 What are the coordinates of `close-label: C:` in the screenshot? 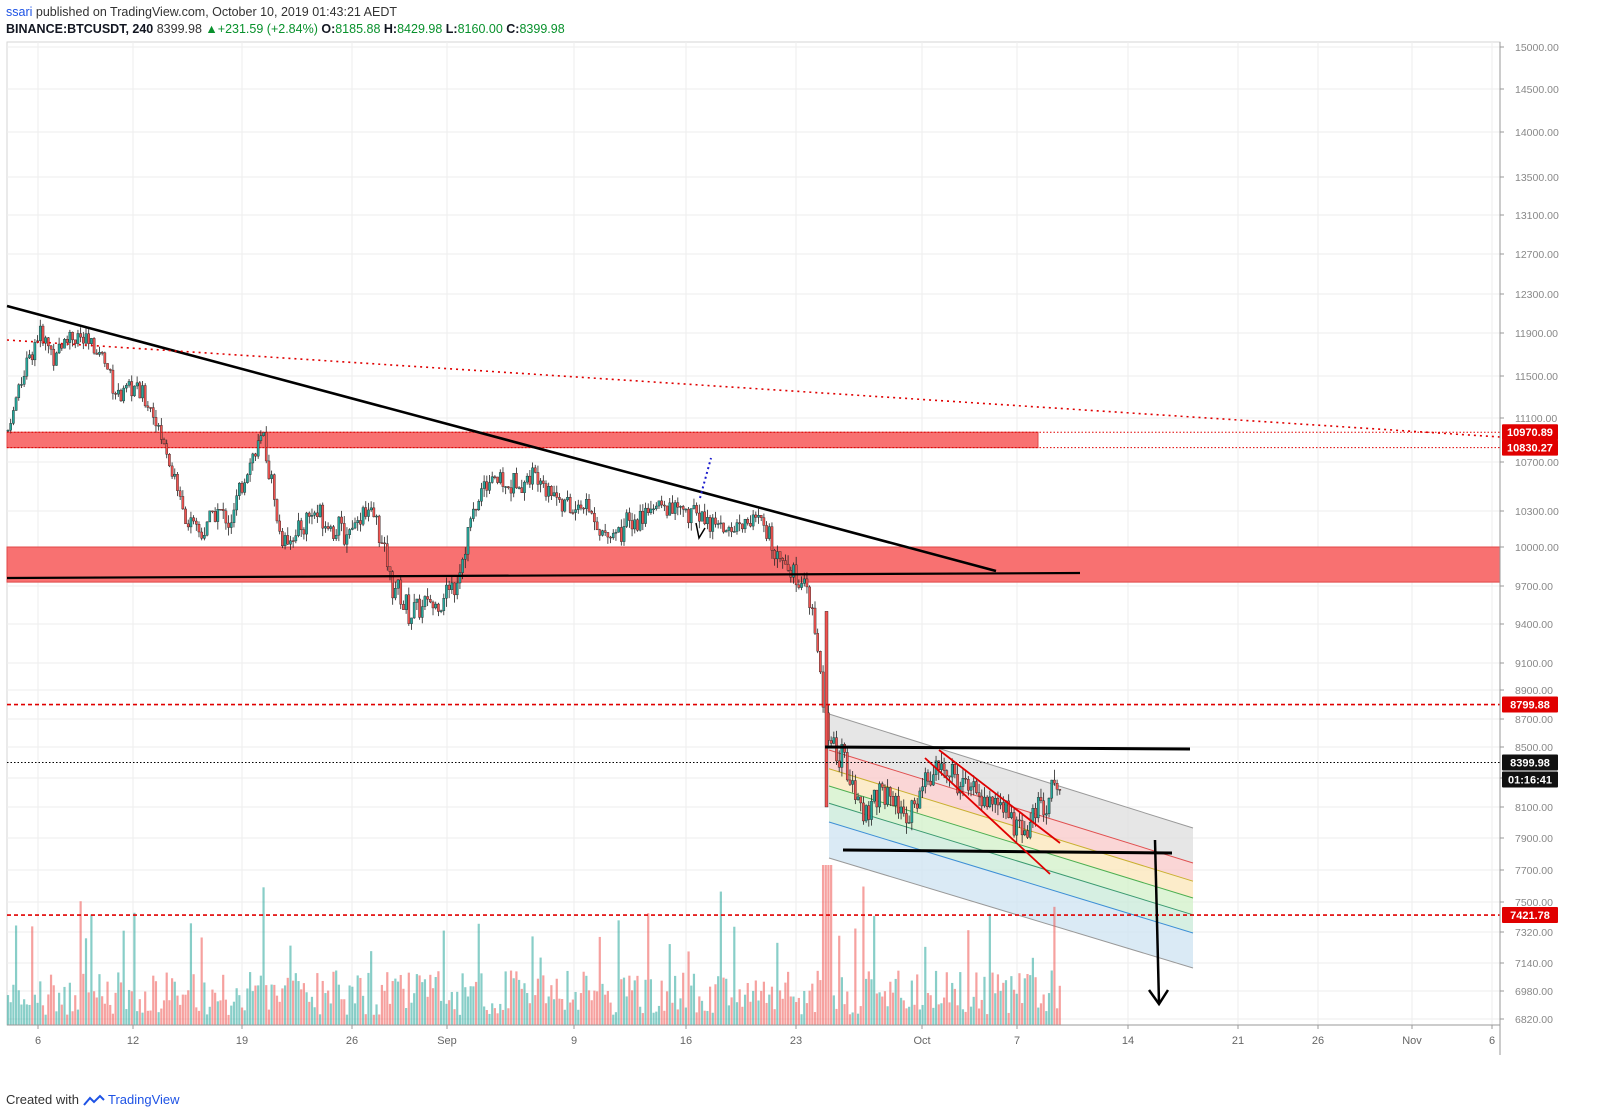 It's located at (513, 29).